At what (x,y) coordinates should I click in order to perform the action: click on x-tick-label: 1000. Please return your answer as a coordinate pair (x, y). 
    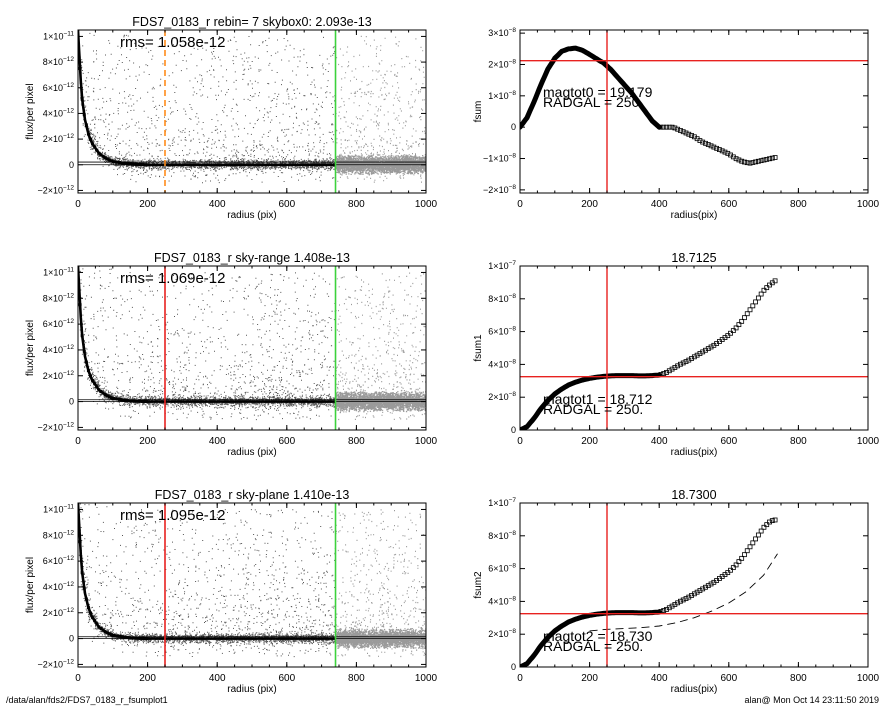
    Looking at the image, I should click on (426, 441).